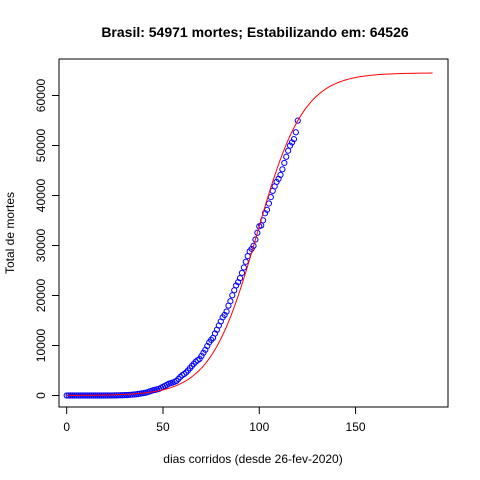 The image size is (480, 480). I want to click on y-tick-label: 30000, so click(41, 245).